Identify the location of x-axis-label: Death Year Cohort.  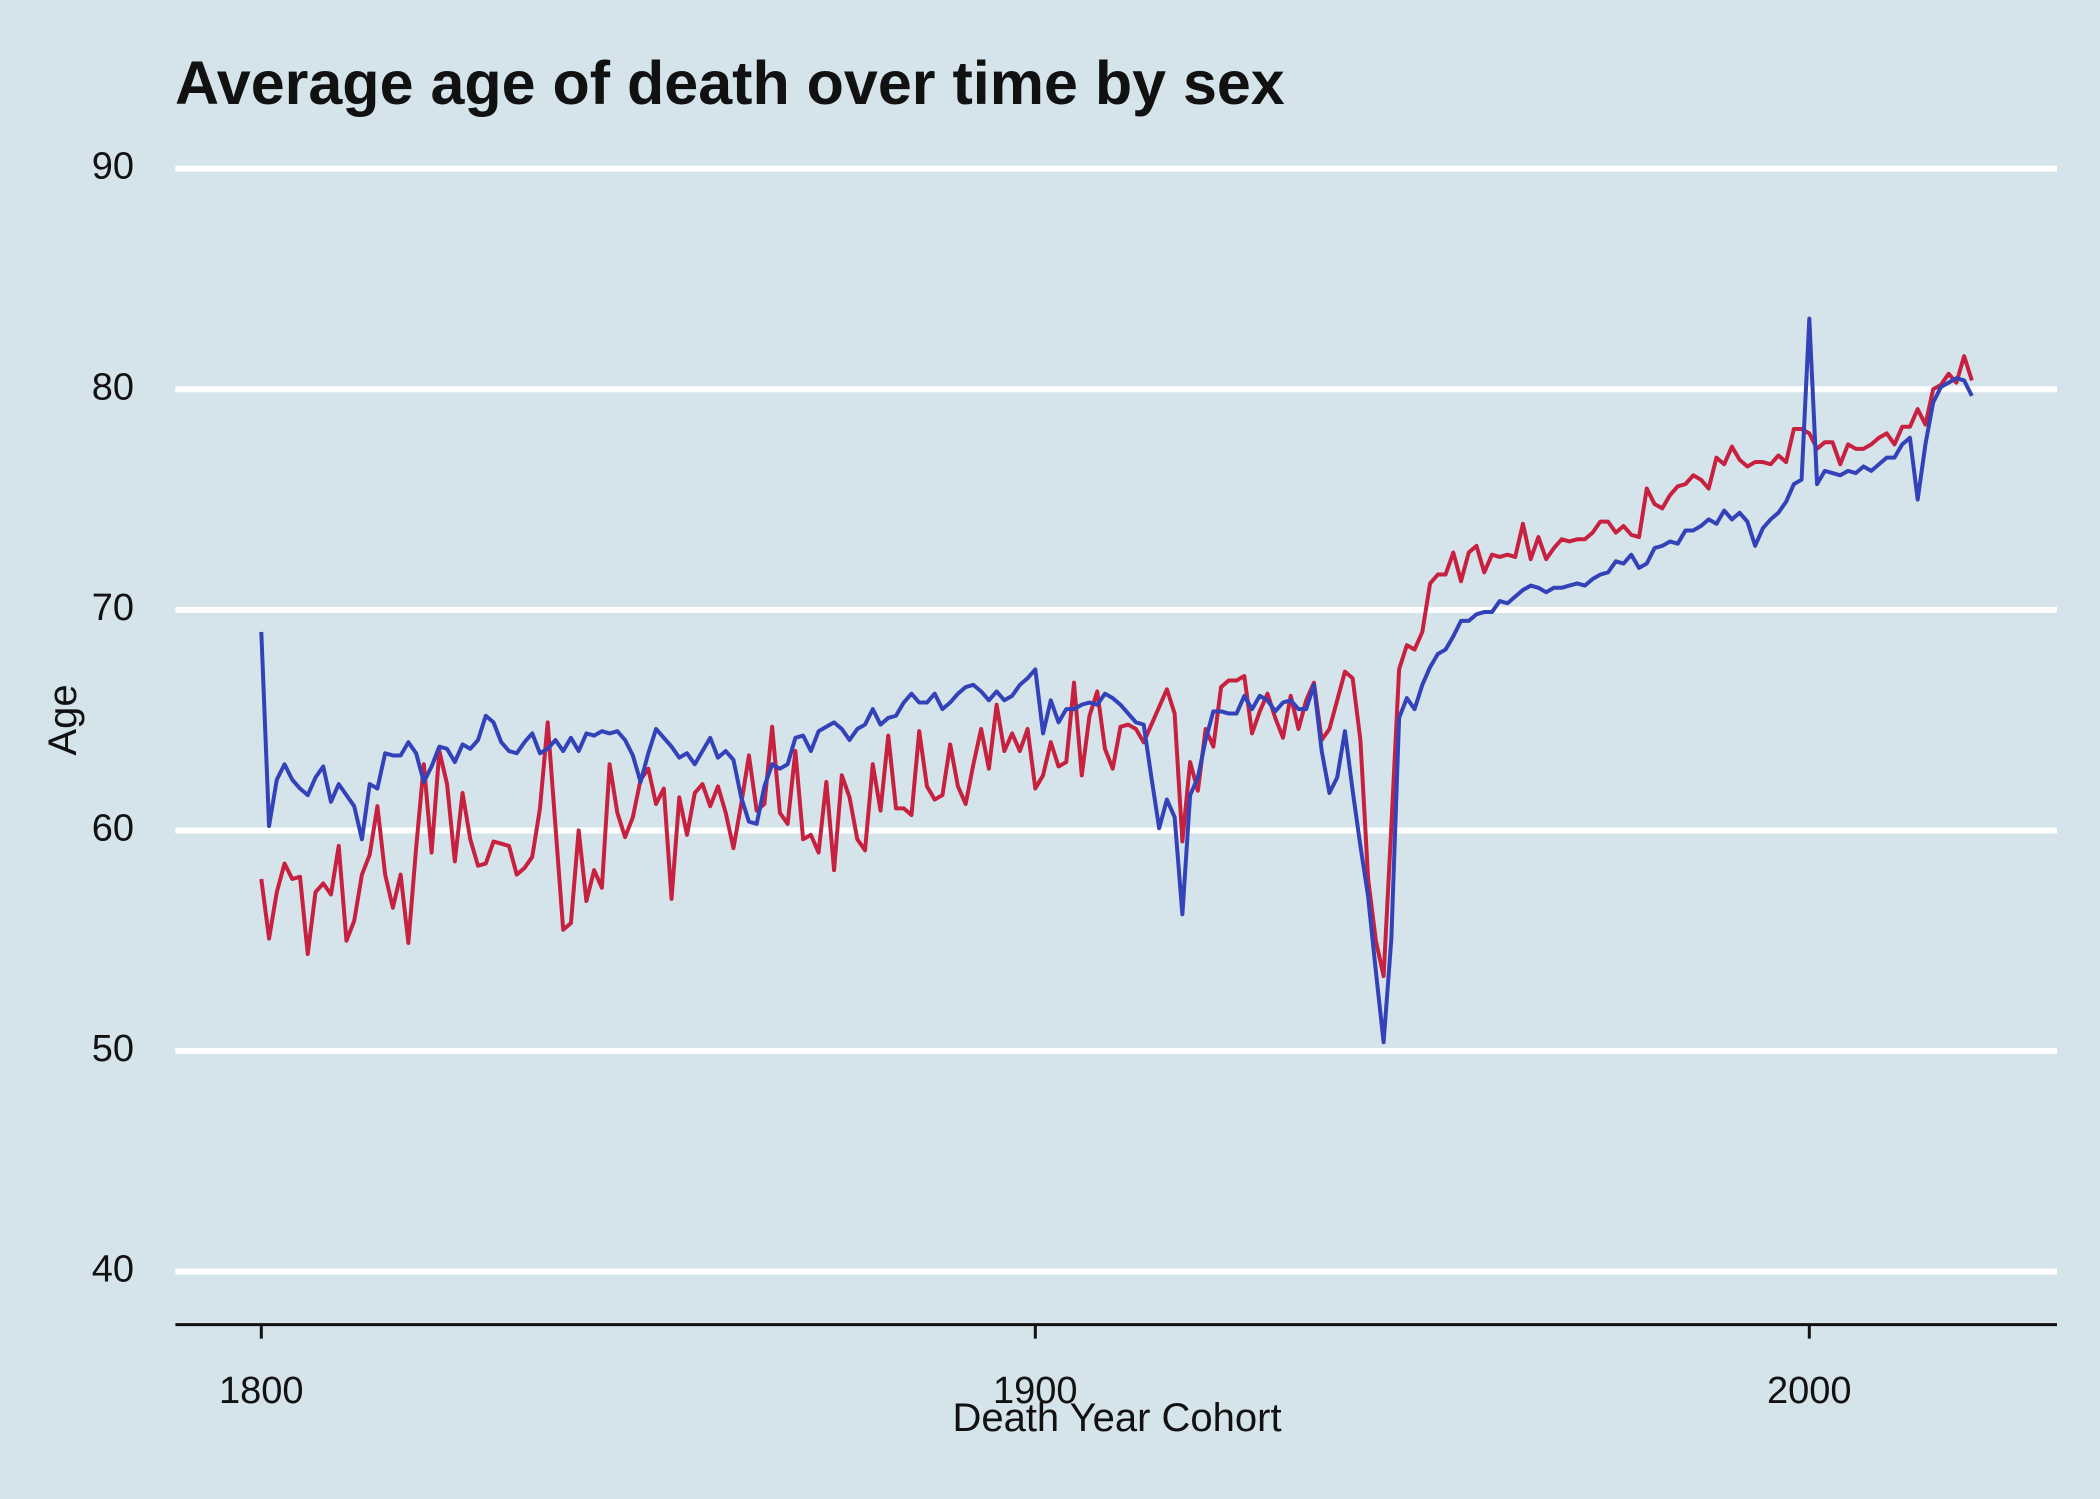
(1116, 1418).